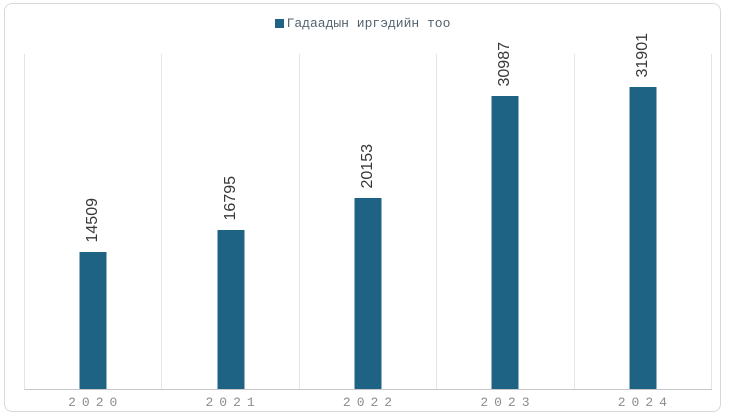 Image resolution: width=729 pixels, height=420 pixels. Describe the element at coordinates (96, 402) in the screenshot. I see `x-axis-label: 2020` at that location.